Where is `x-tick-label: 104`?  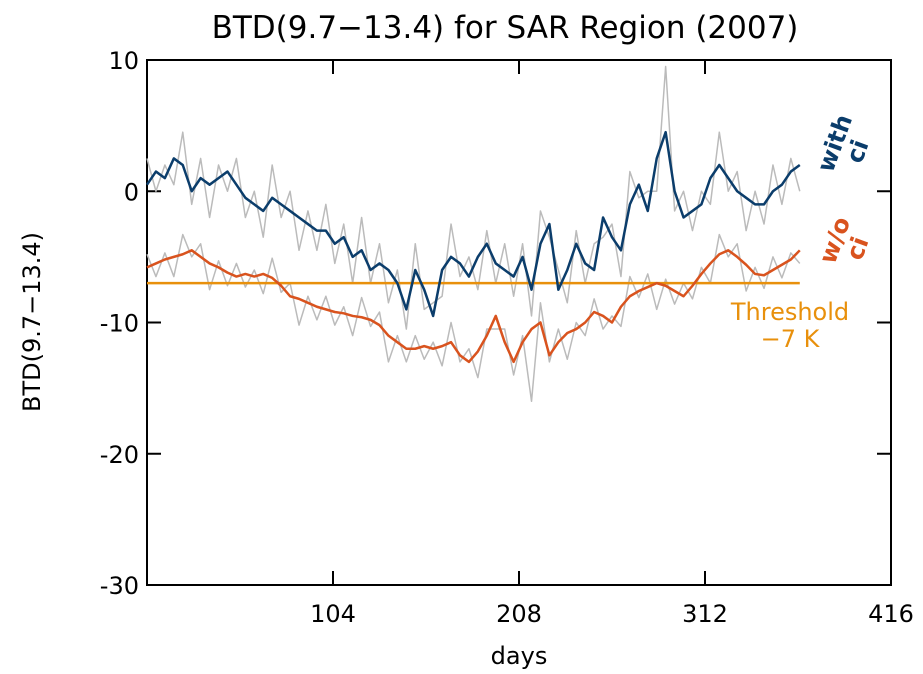 x-tick-label: 104 is located at coordinates (333, 614).